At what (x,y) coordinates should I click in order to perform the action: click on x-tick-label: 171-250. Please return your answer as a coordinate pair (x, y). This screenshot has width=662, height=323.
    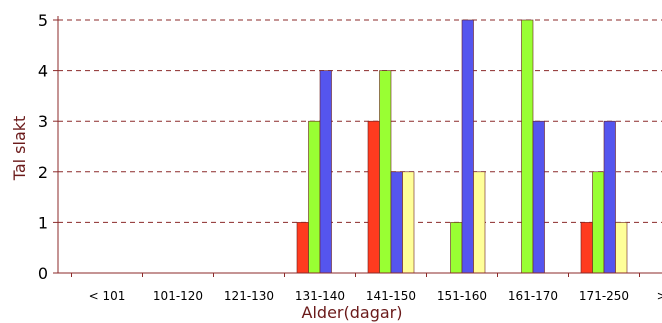
    Looking at the image, I should click on (604, 296).